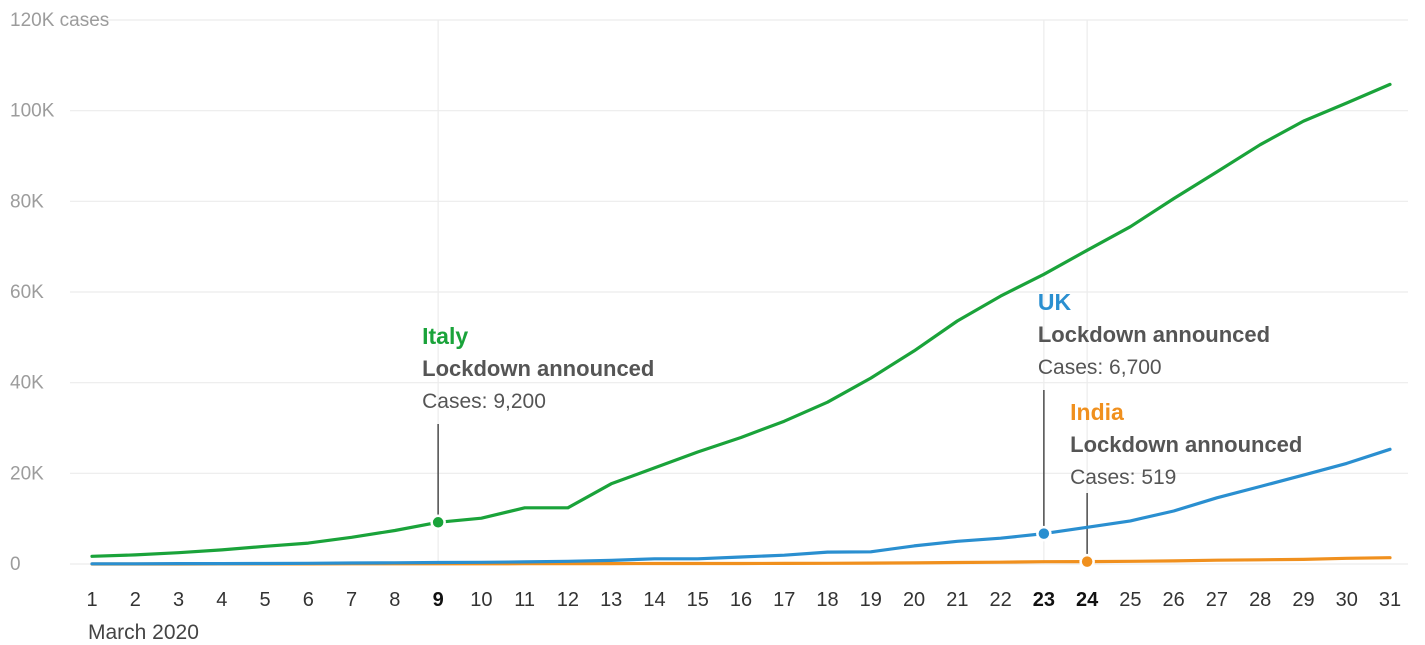 This screenshot has height=645, width=1425. I want to click on x-tick-label: 27, so click(1217, 600).